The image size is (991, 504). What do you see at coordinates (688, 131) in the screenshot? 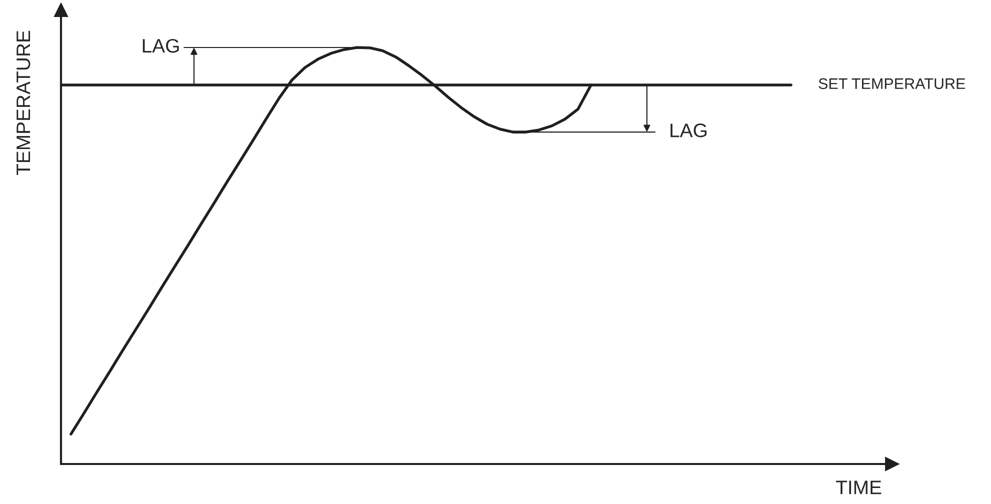
I see `text: LAG` at bounding box center [688, 131].